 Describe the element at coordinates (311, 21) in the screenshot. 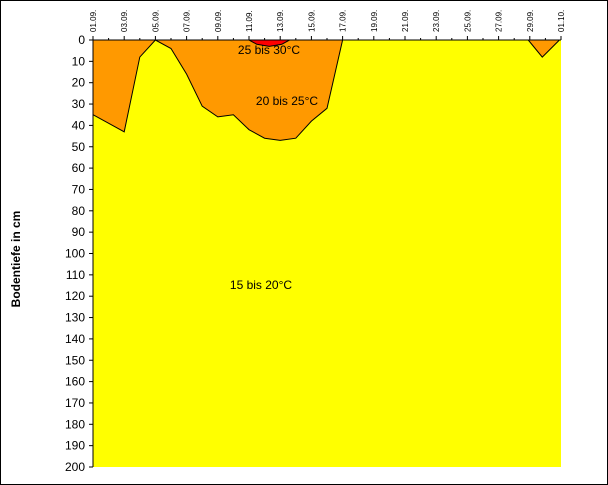

I see `x-tick-label: 15.09.` at that location.